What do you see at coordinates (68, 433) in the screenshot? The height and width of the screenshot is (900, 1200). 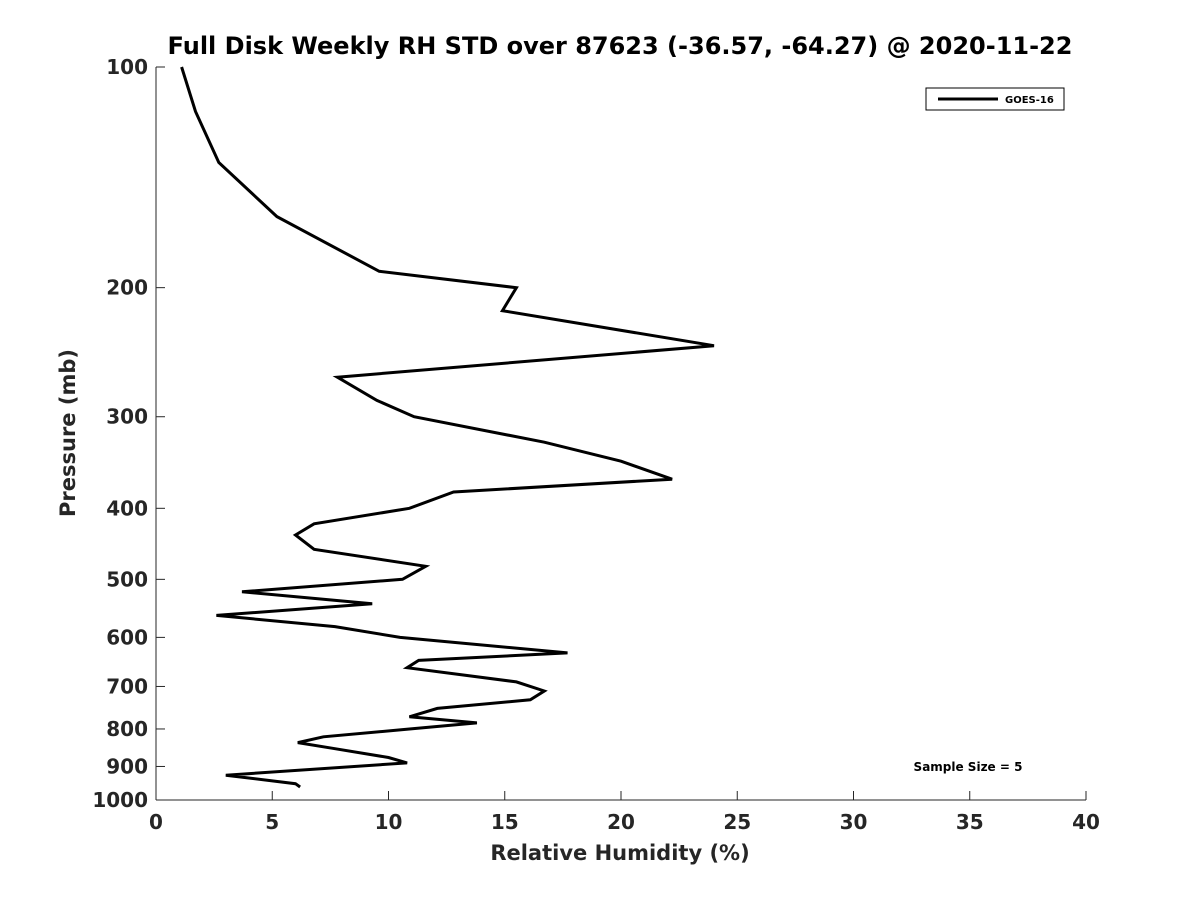 I see `y-axis-label: Pressure (mb)` at bounding box center [68, 433].